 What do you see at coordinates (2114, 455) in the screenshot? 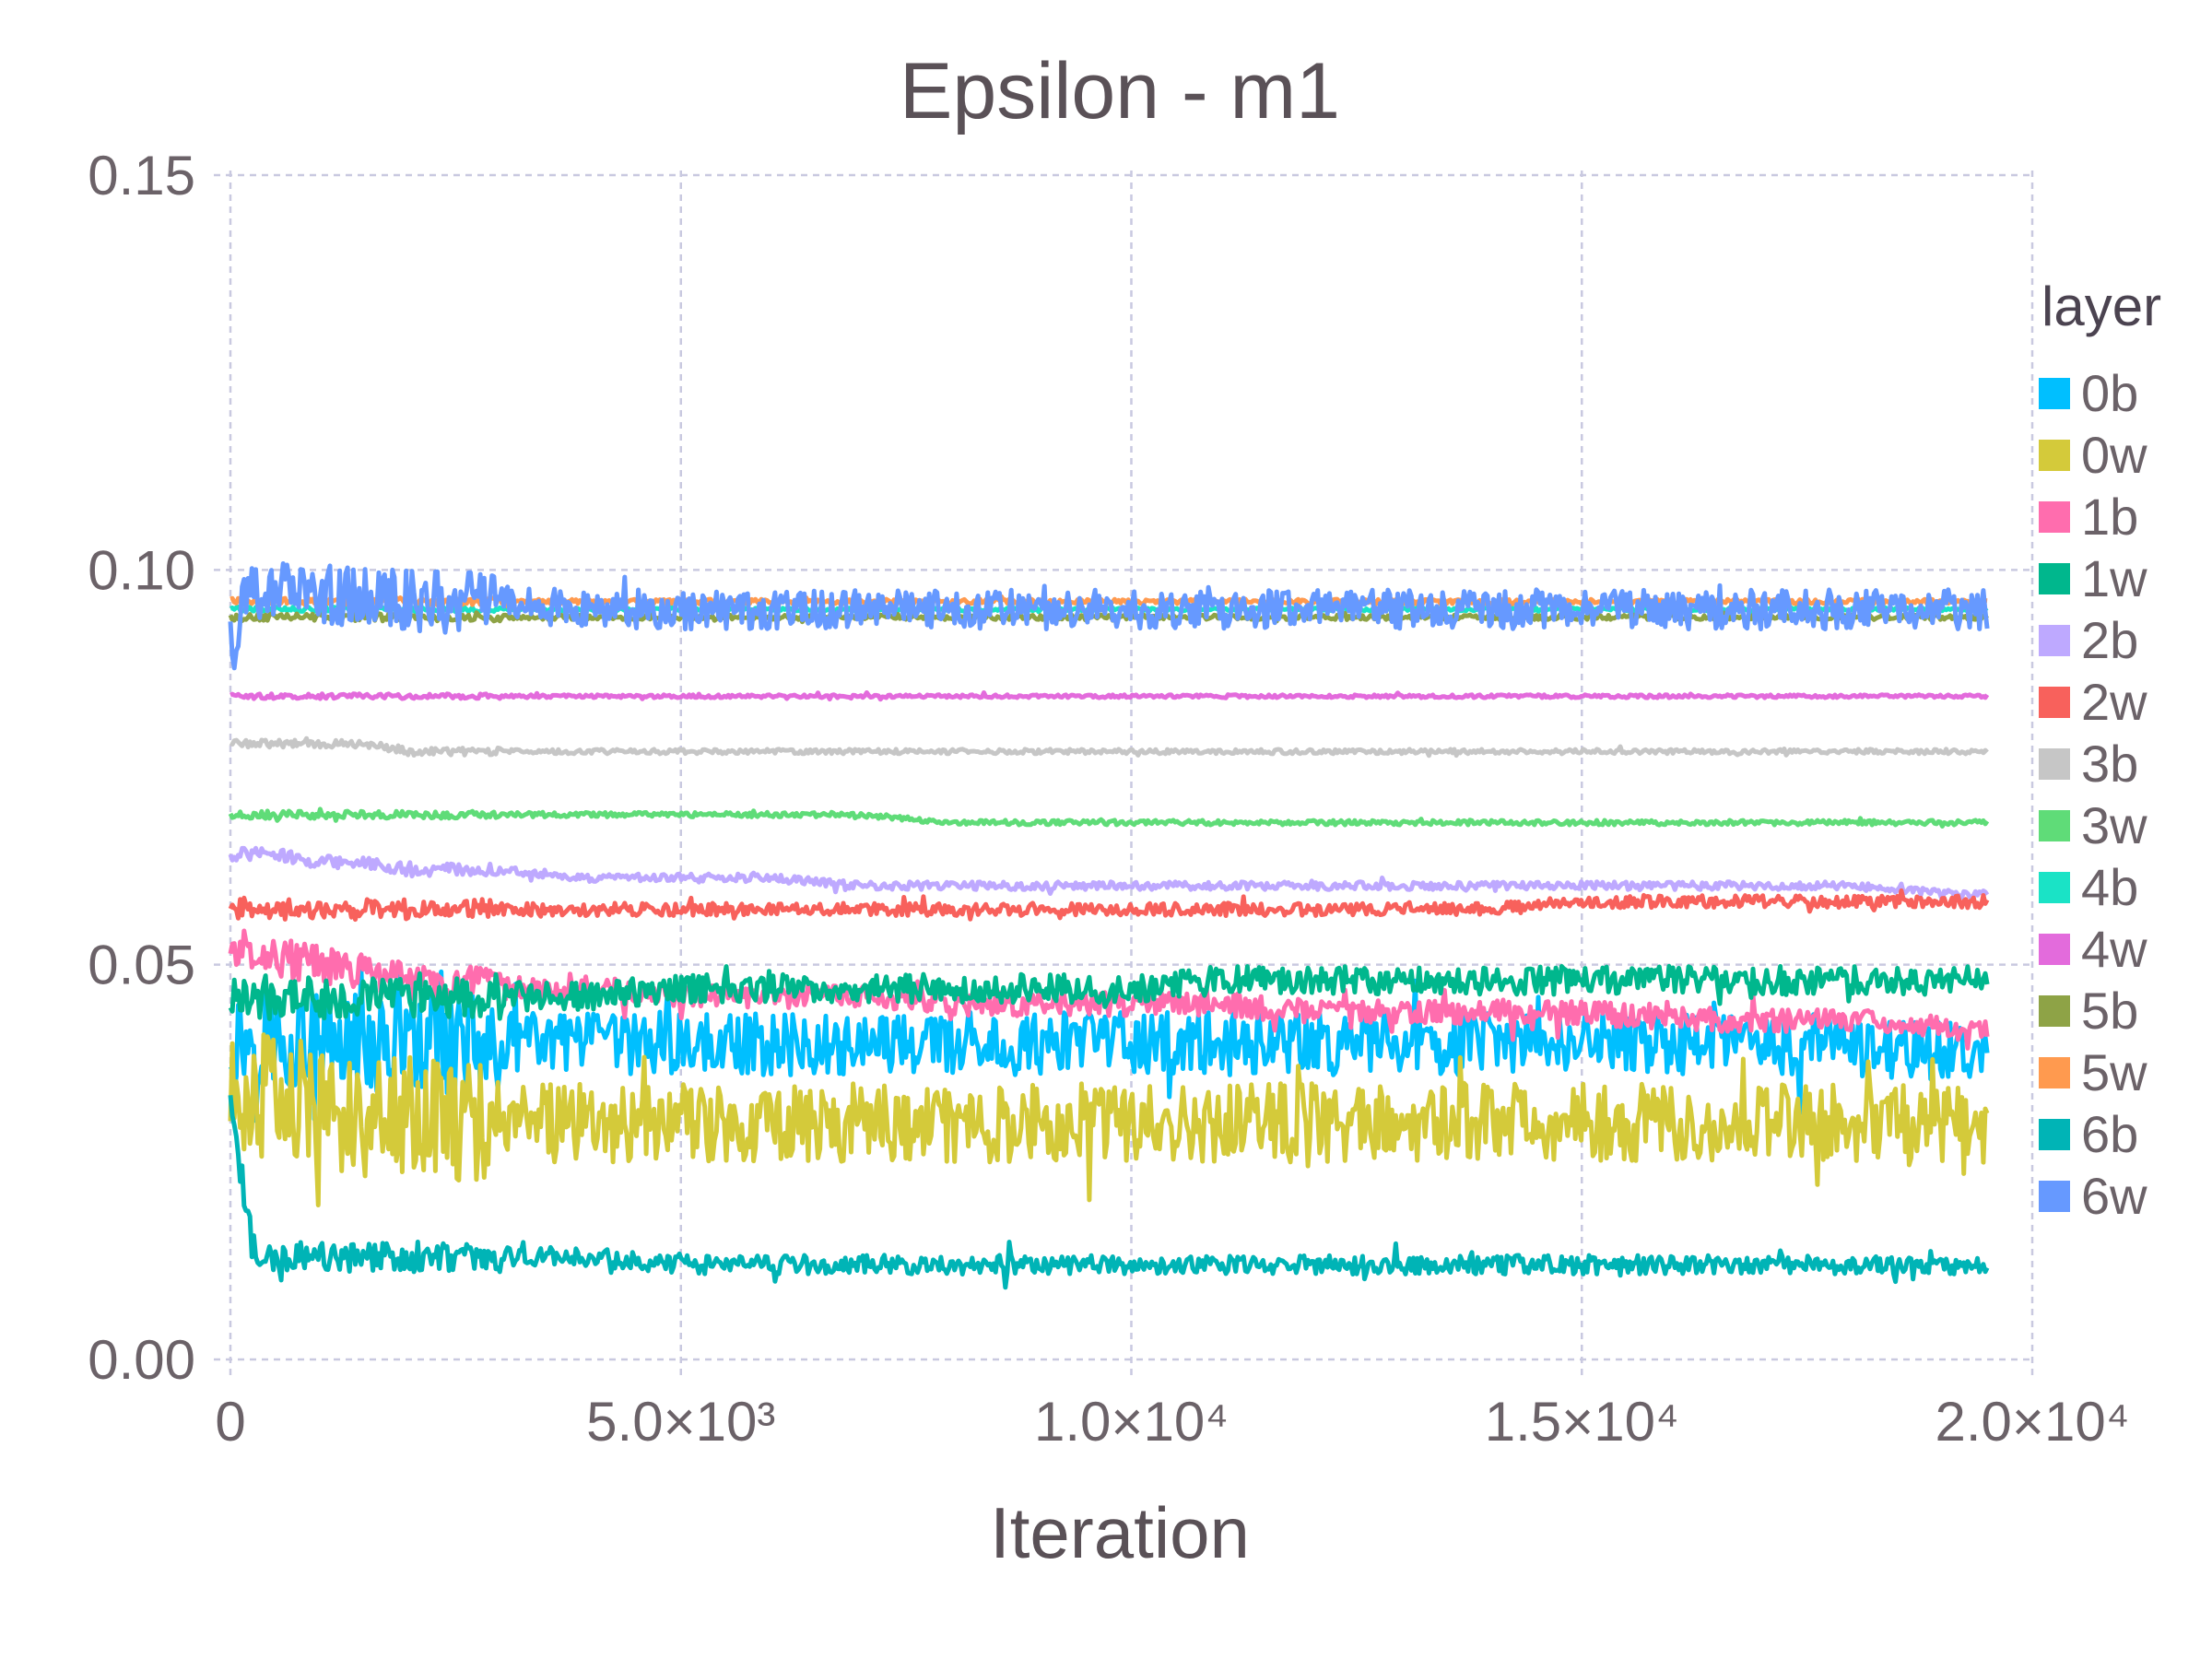
I see `legend-label-0w: 0w` at bounding box center [2114, 455].